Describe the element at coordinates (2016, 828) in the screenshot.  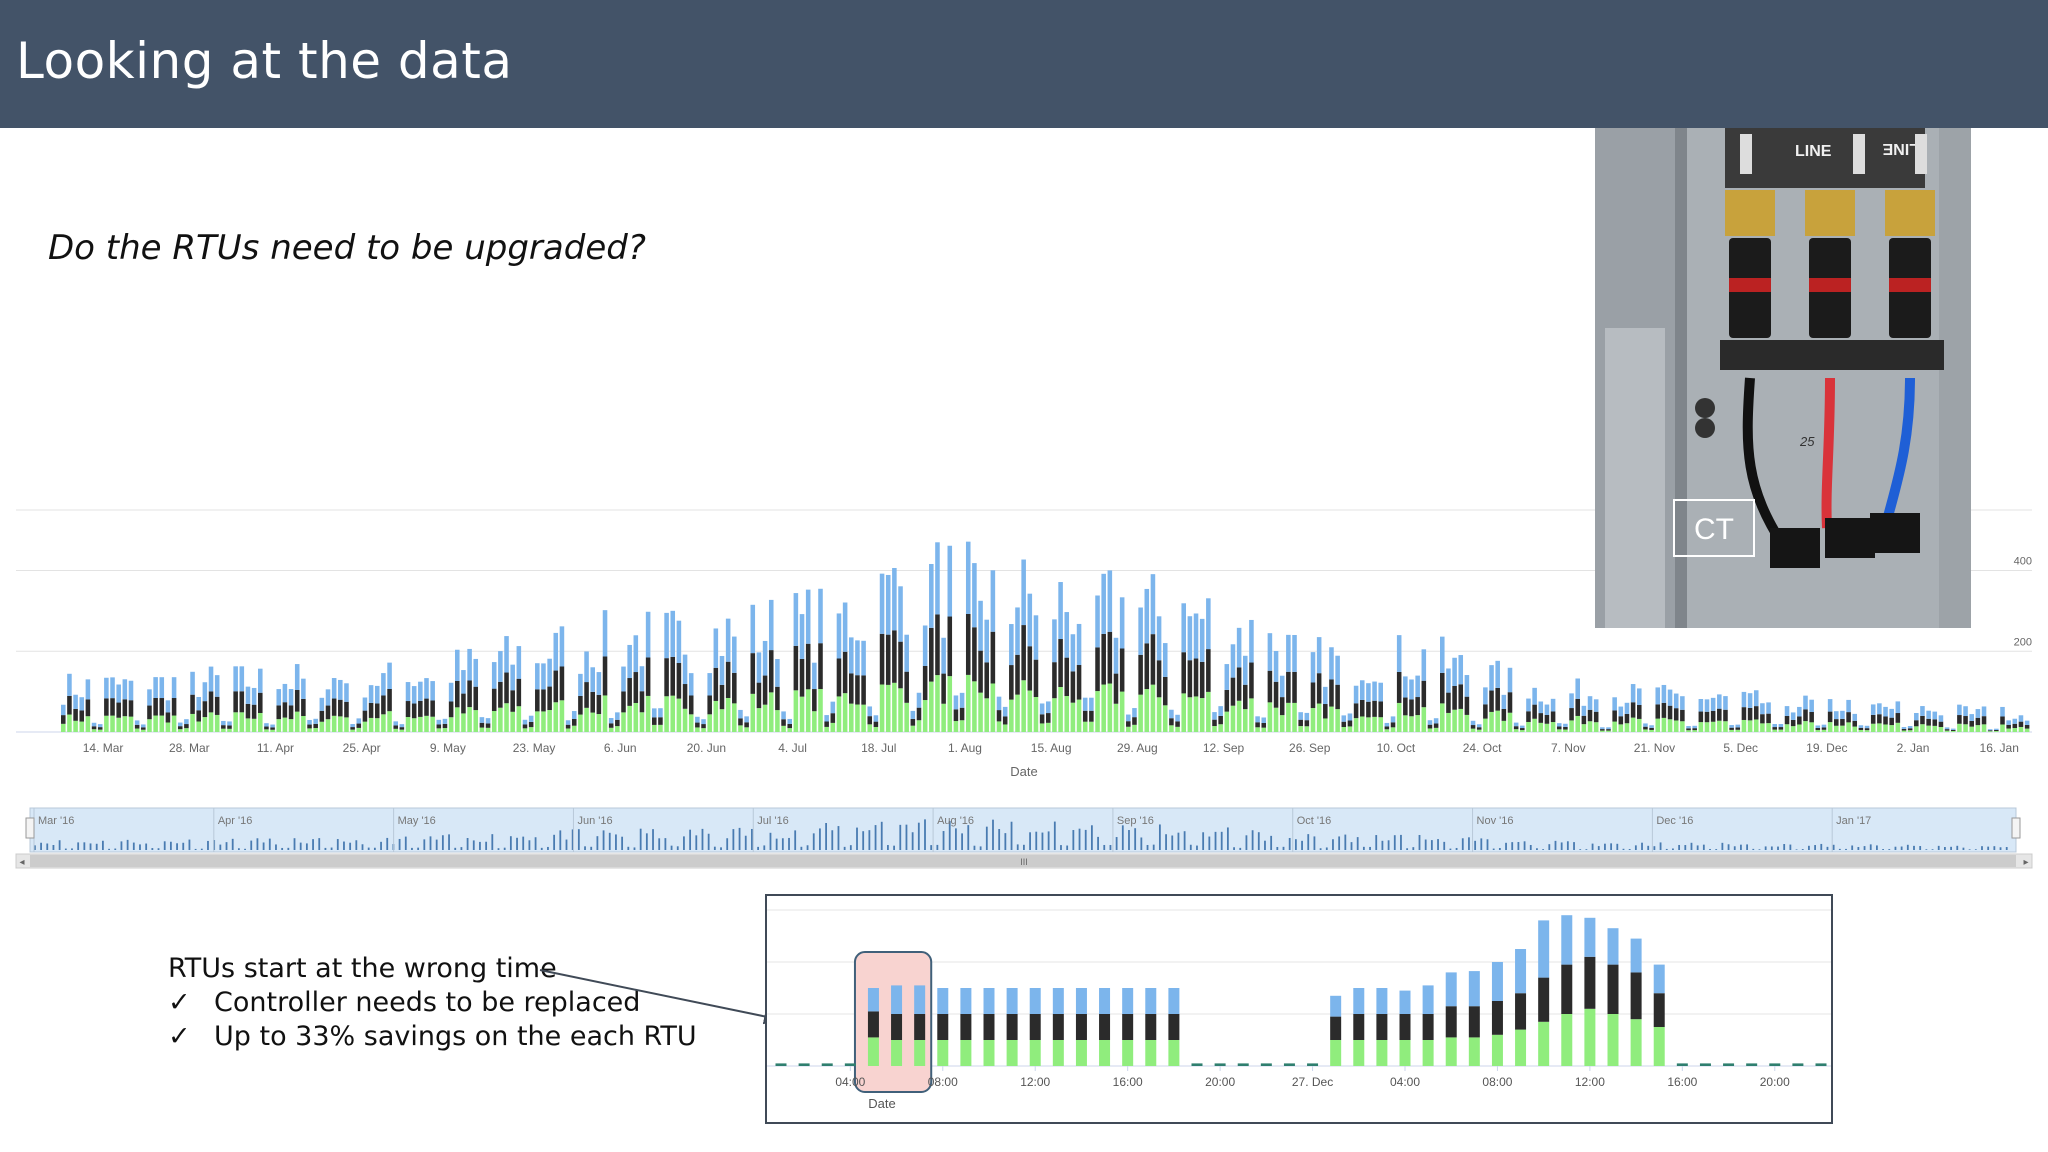
I see `navigator-handle-right` at that location.